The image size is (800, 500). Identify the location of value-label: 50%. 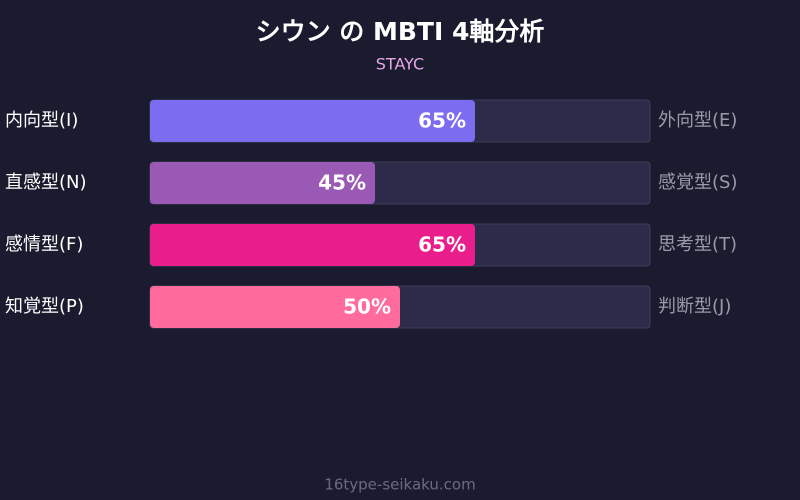
(367, 307).